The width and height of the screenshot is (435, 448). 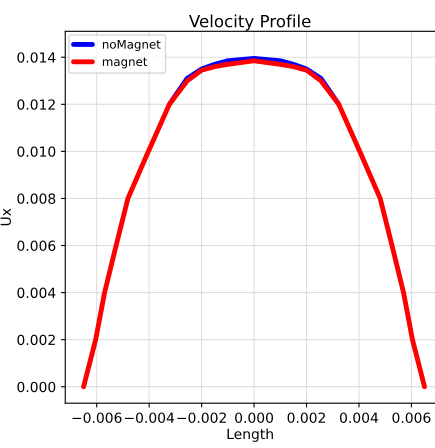 What do you see at coordinates (249, 22) in the screenshot?
I see `chart-title: Velocity Profile` at bounding box center [249, 22].